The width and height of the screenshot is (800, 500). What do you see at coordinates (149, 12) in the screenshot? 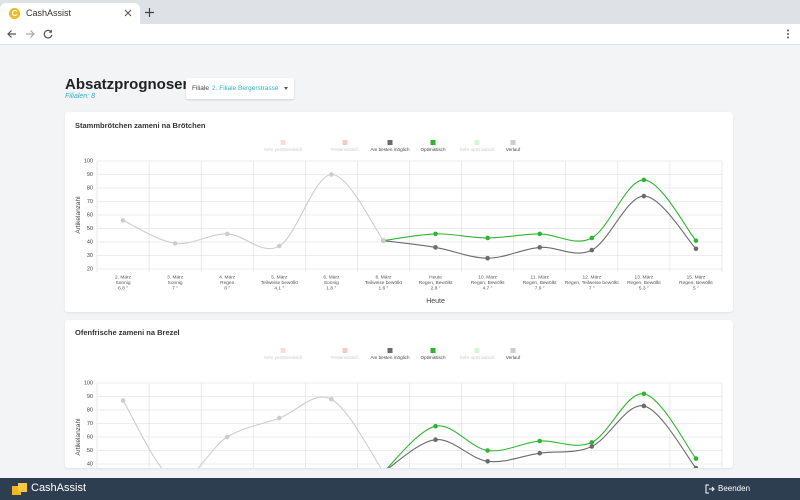
I see `new-tab` at bounding box center [149, 12].